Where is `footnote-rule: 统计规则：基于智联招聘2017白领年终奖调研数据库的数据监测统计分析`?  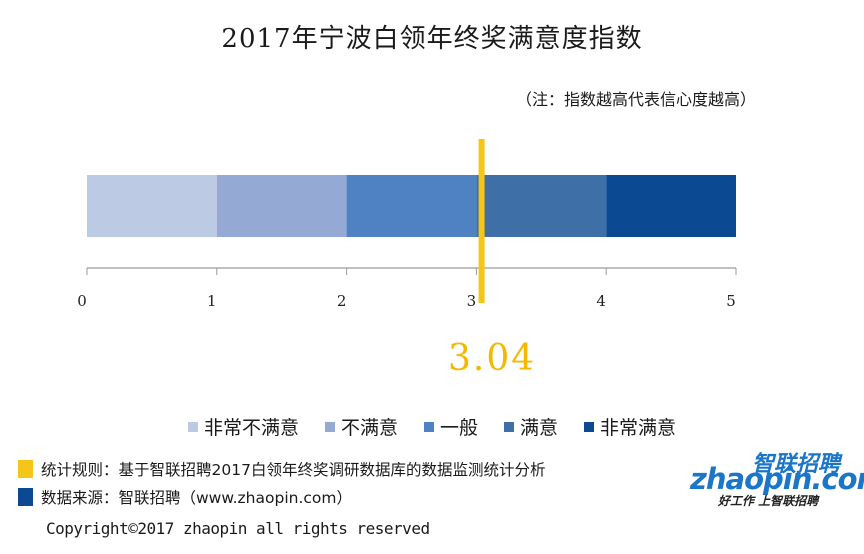 footnote-rule: 统计规则：基于智联招聘2017白领年终奖调研数据库的数据监测统计分析 is located at coordinates (281, 469).